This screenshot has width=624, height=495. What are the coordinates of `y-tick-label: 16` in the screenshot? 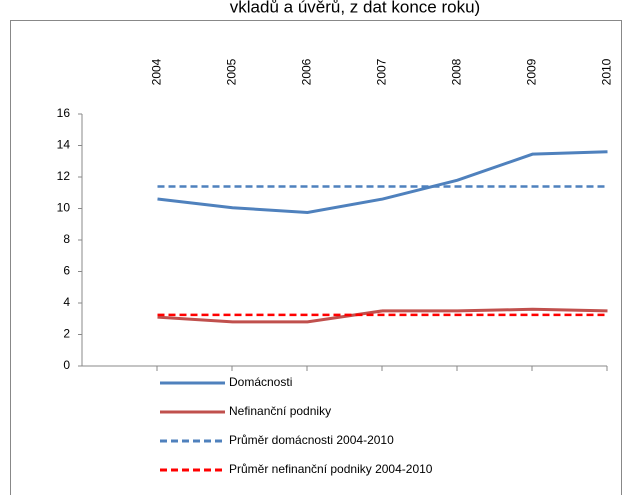 It's located at (64, 113).